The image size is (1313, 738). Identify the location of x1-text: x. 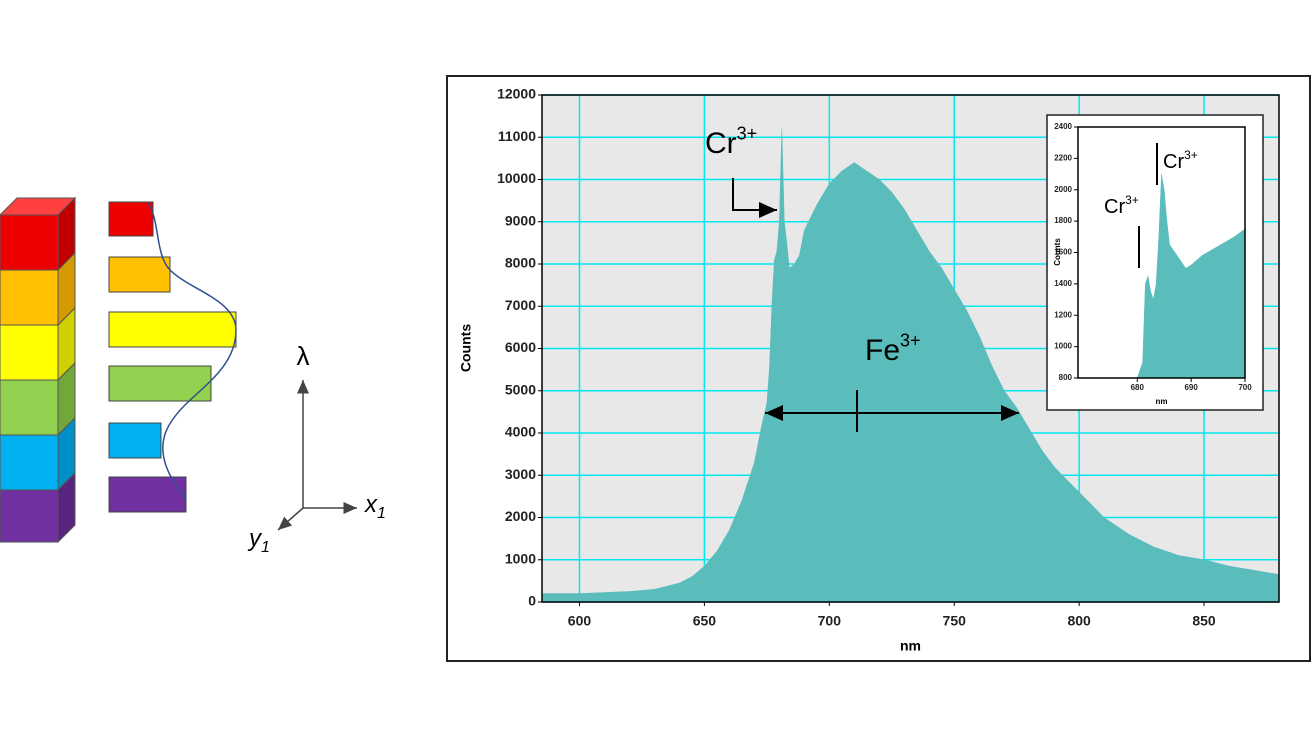
(371, 504).